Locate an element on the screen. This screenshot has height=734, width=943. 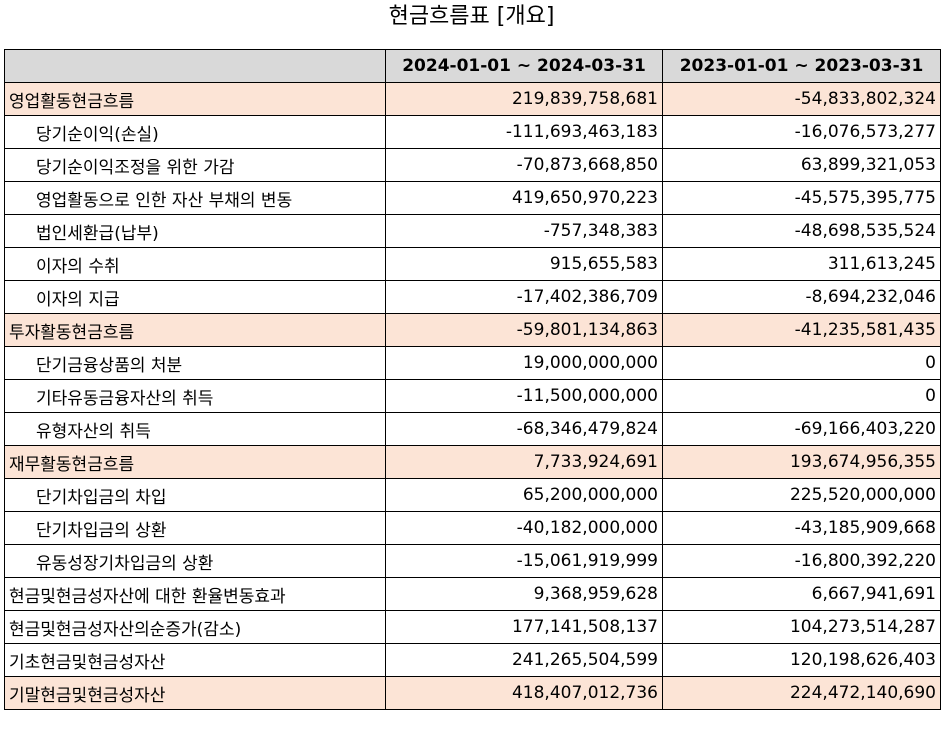
value-2024: -68,346,479,824 is located at coordinates (524, 429).